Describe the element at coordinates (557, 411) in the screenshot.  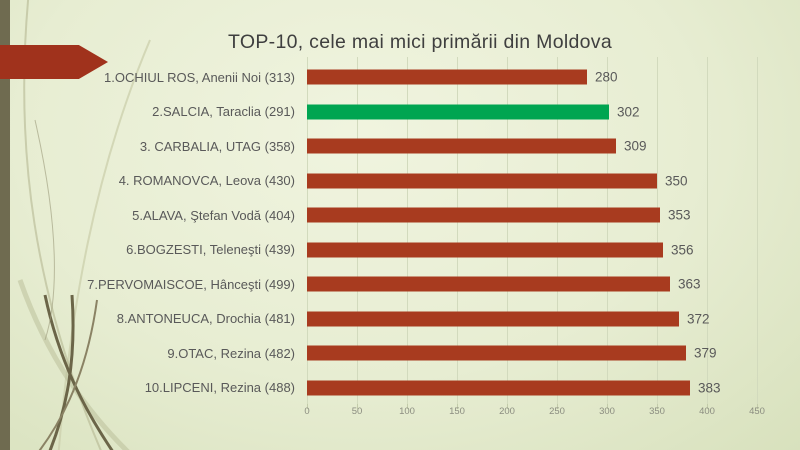
I see `axis-tick-label: 250` at that location.